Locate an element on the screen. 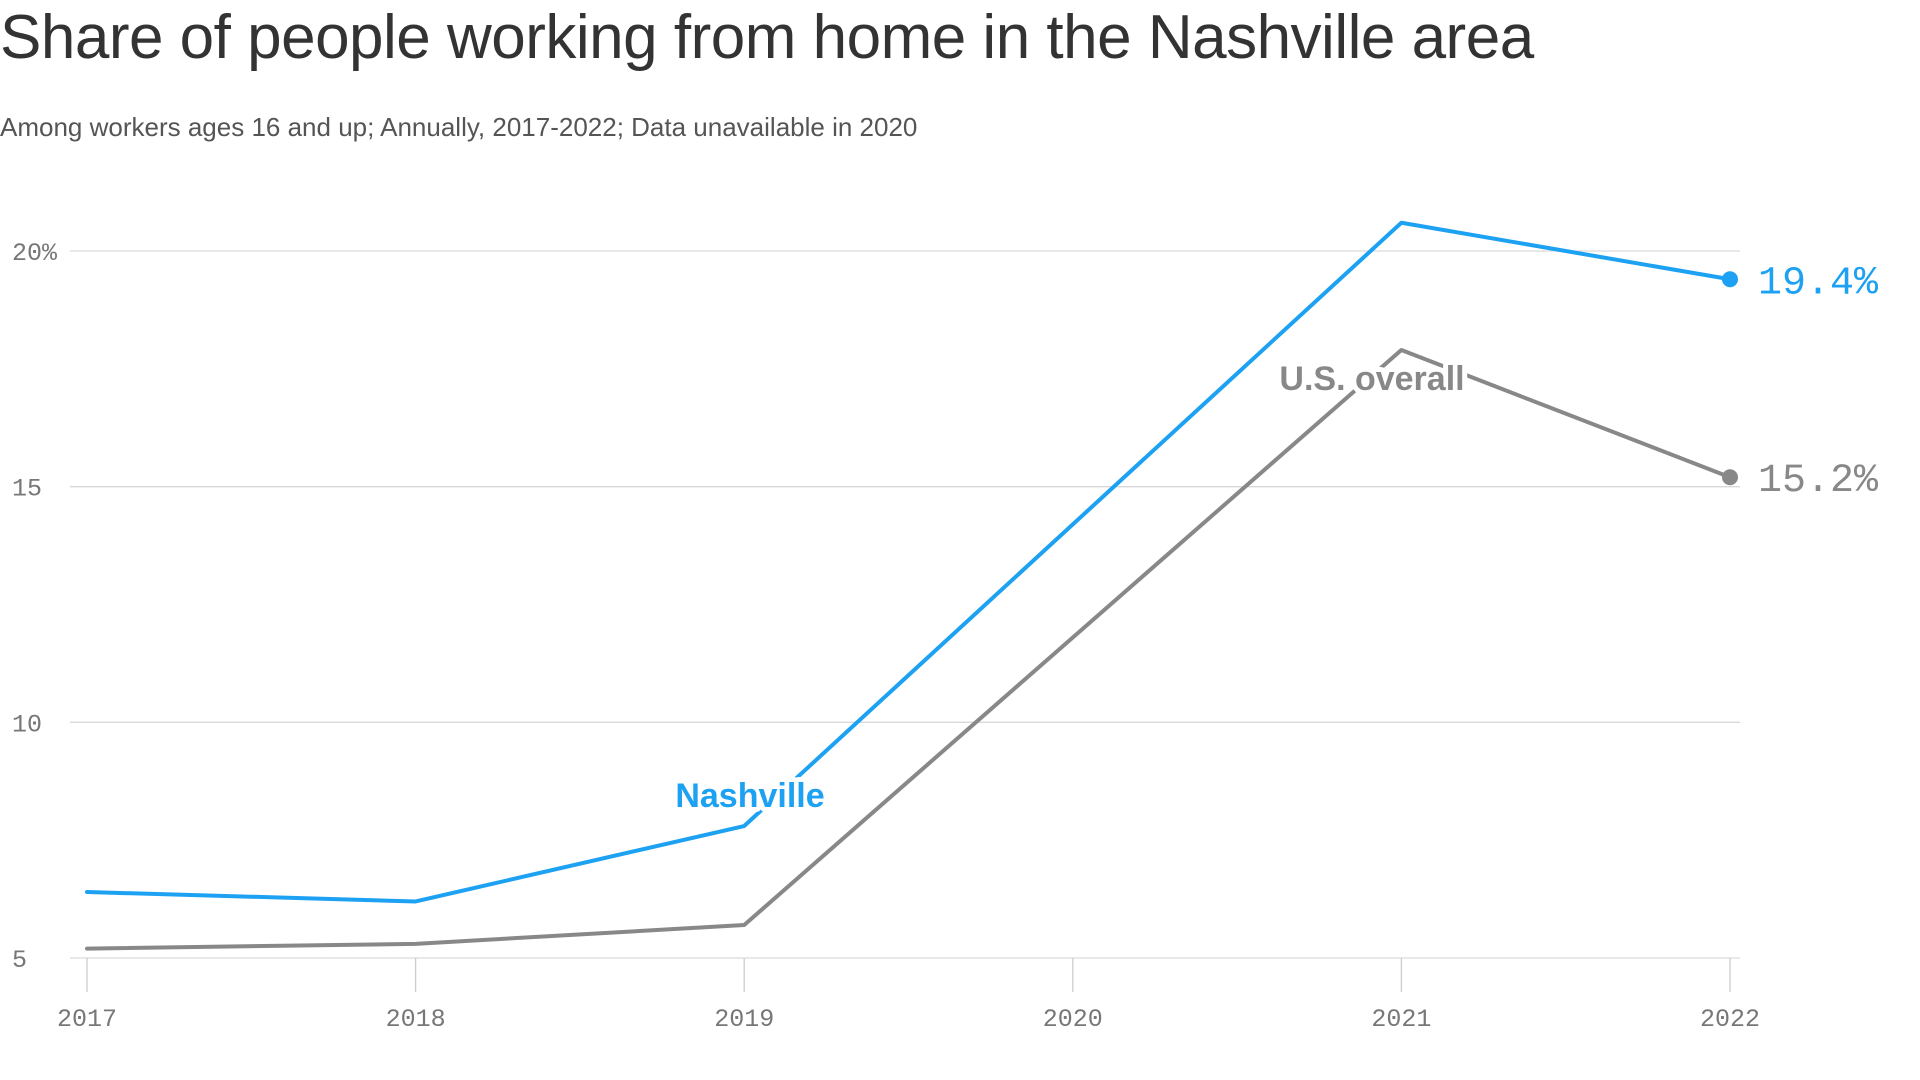 The image size is (1920, 1080). x-tick-label: 2018 is located at coordinates (416, 1019).